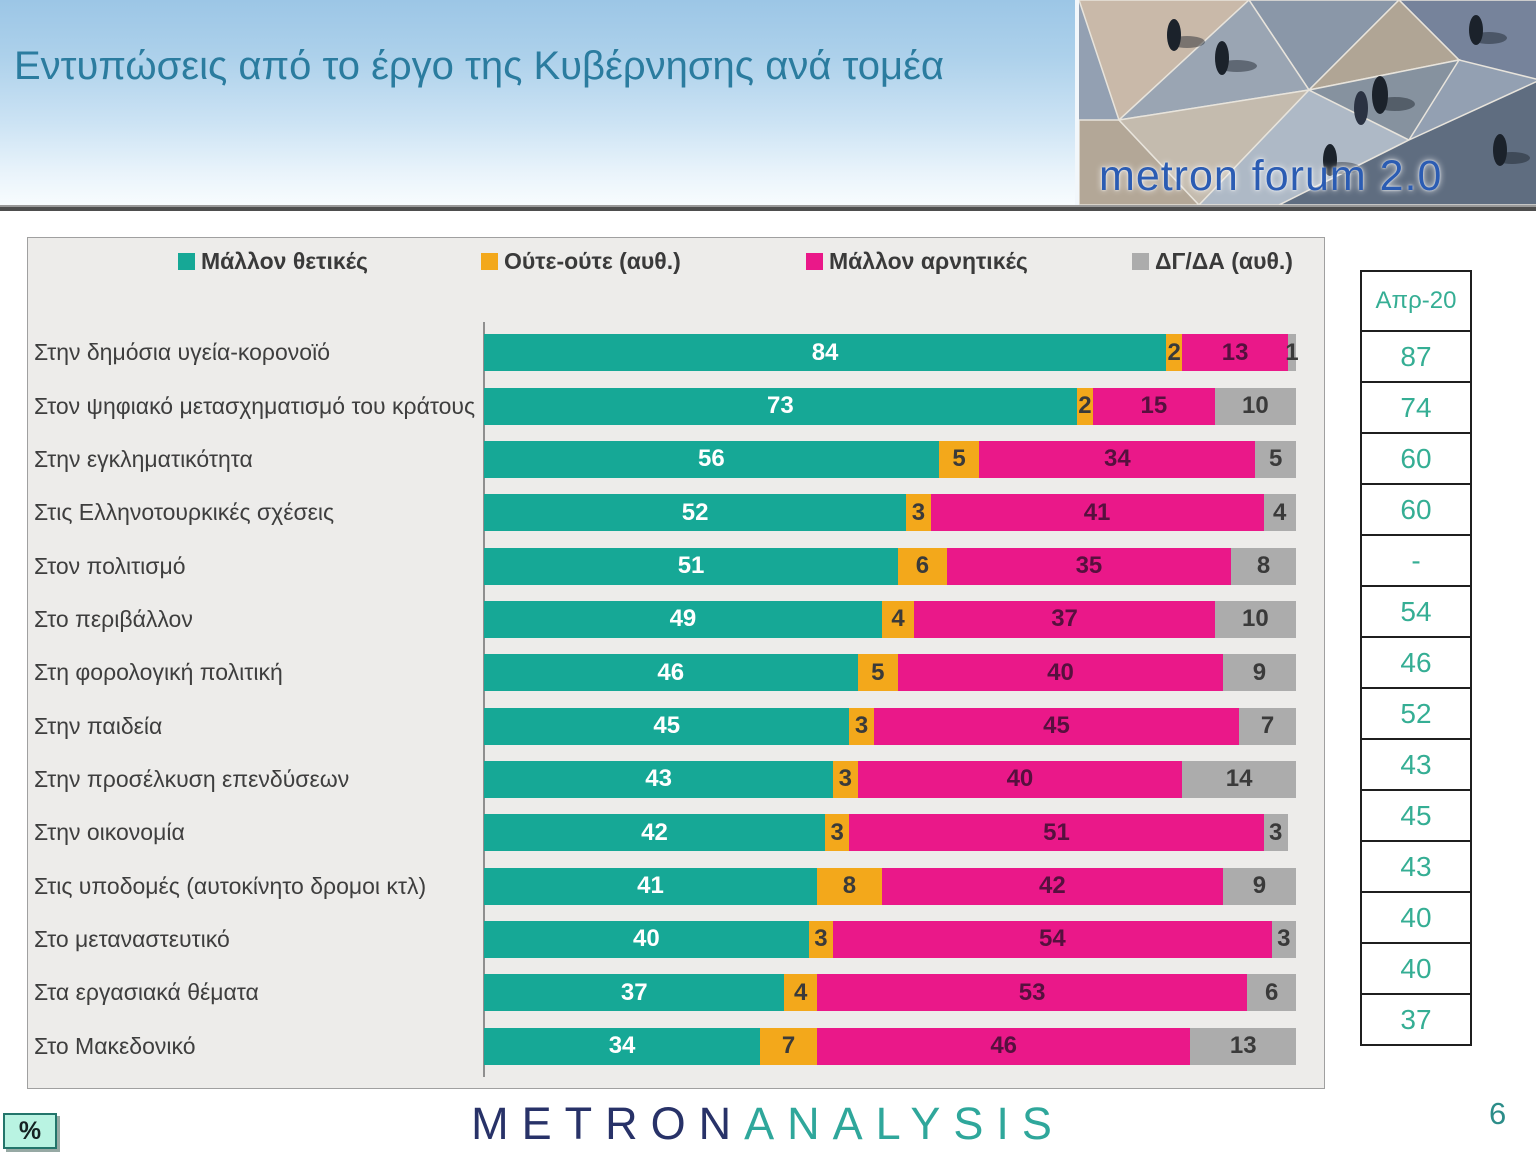 The width and height of the screenshot is (1536, 1155). I want to click on legend-item: Μάλλον θετικές, so click(273, 261).